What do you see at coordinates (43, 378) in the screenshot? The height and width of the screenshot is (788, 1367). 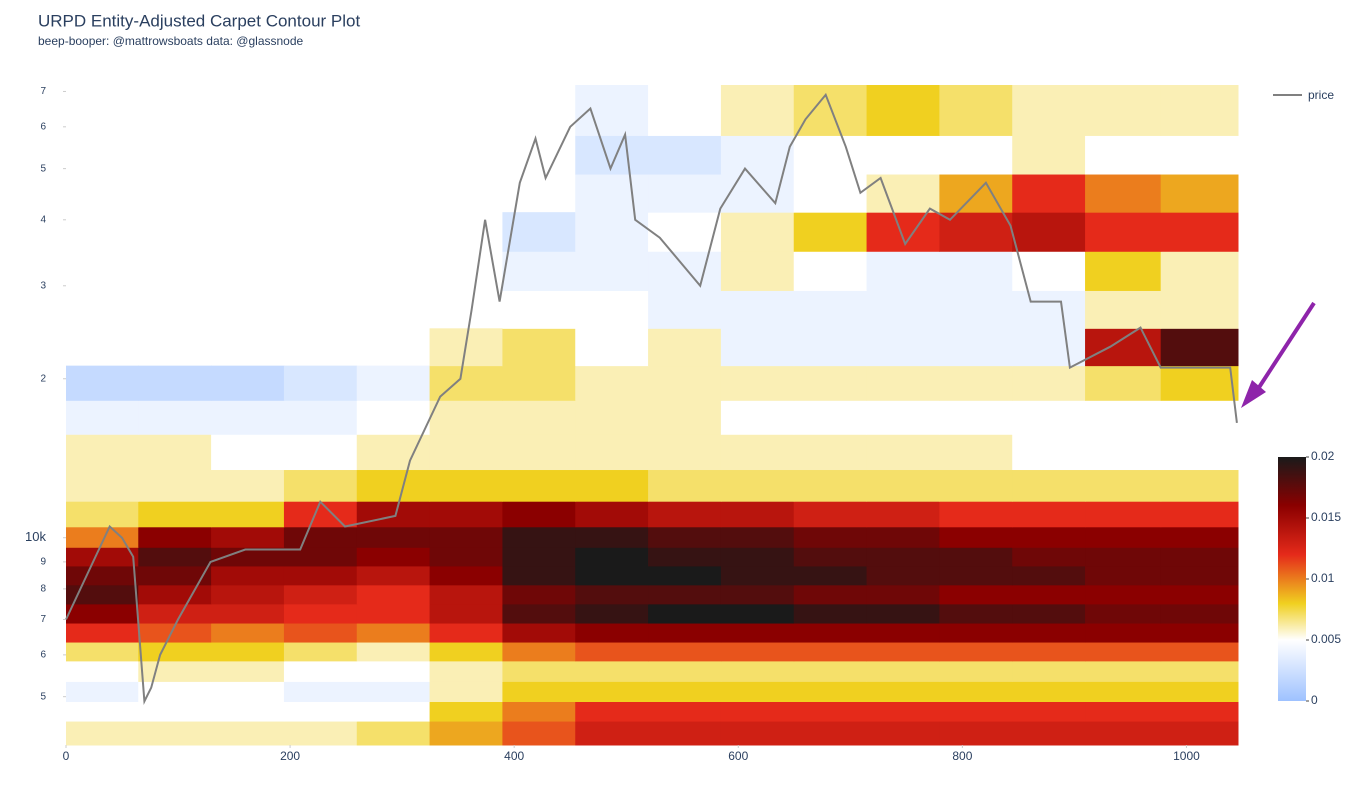 I see `y-tick-label: 2` at bounding box center [43, 378].